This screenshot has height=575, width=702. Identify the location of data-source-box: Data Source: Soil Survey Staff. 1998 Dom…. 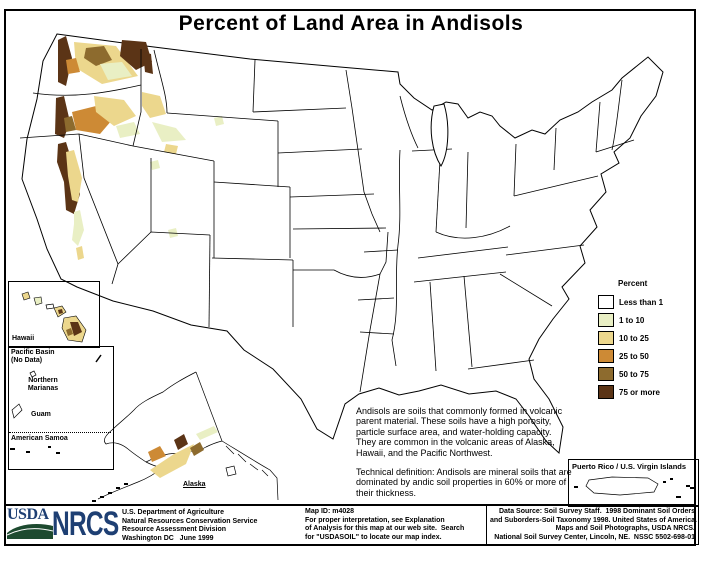
(592, 525).